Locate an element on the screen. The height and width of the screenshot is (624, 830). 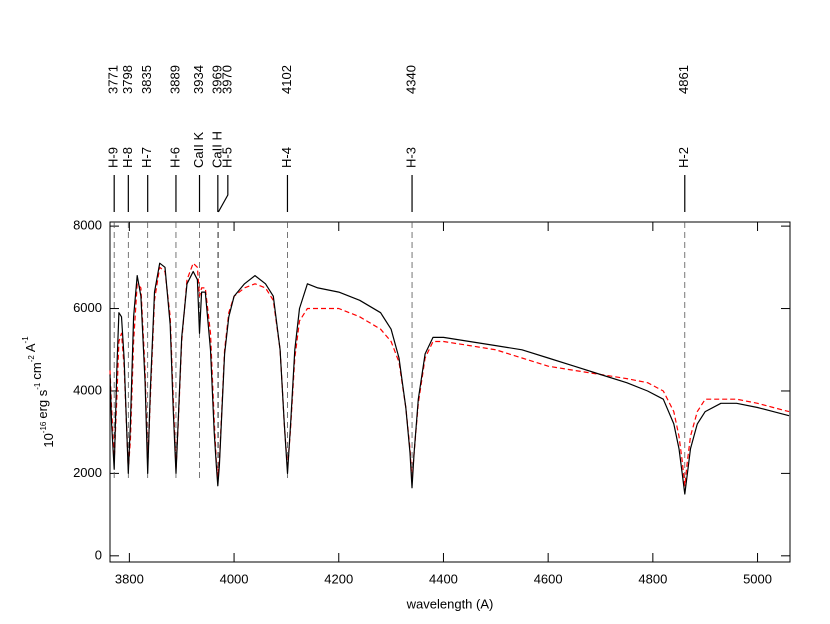
x-axis-label: wavelength (A) is located at coordinates (450, 603).